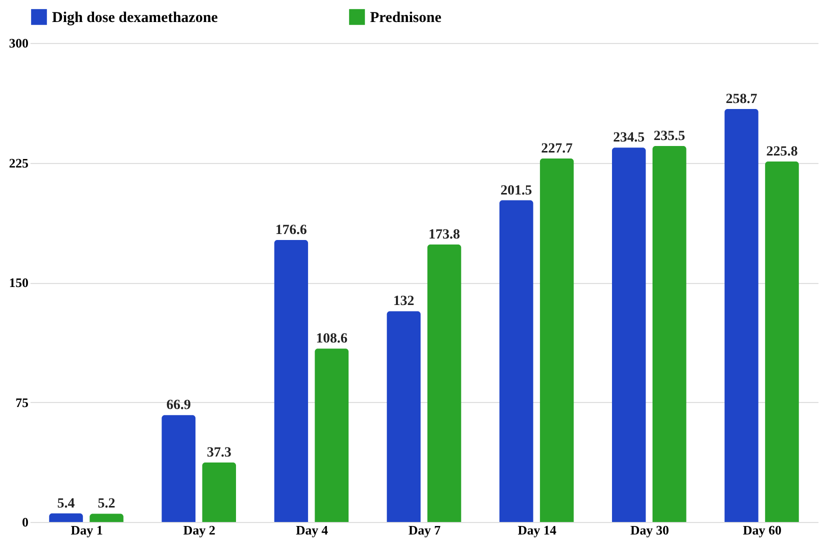  Describe the element at coordinates (629, 138) in the screenshot. I see `data-label: 234.5` at that location.